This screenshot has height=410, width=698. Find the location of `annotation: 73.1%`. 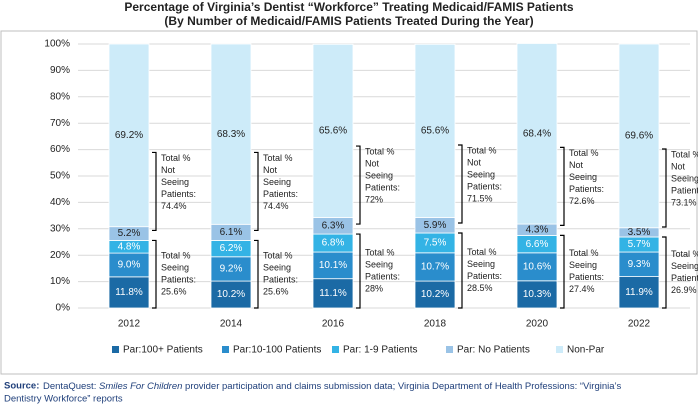

annotation: 73.1% is located at coordinates (684, 202).